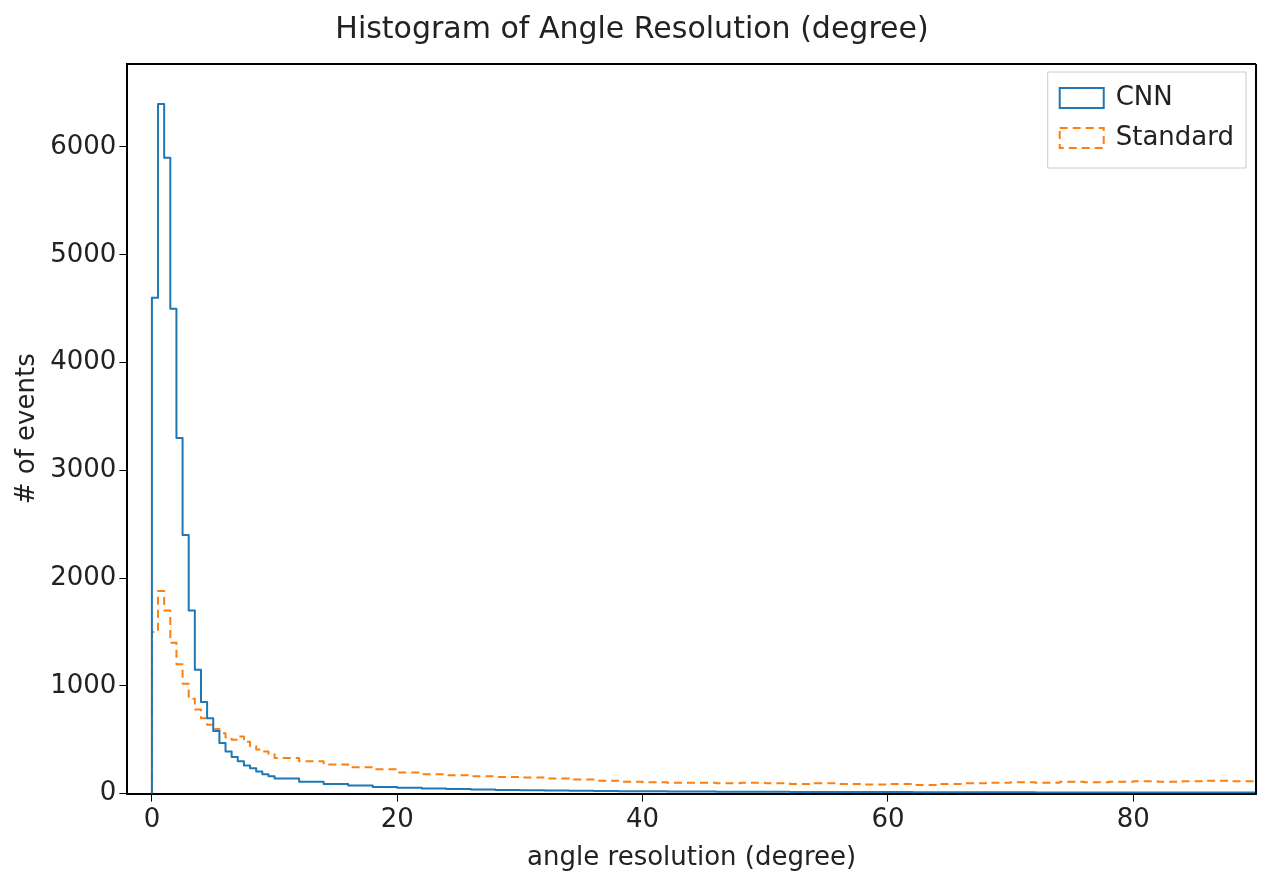 The image size is (1274, 892). What do you see at coordinates (1144, 95) in the screenshot?
I see `legend-label: CNN` at bounding box center [1144, 95].